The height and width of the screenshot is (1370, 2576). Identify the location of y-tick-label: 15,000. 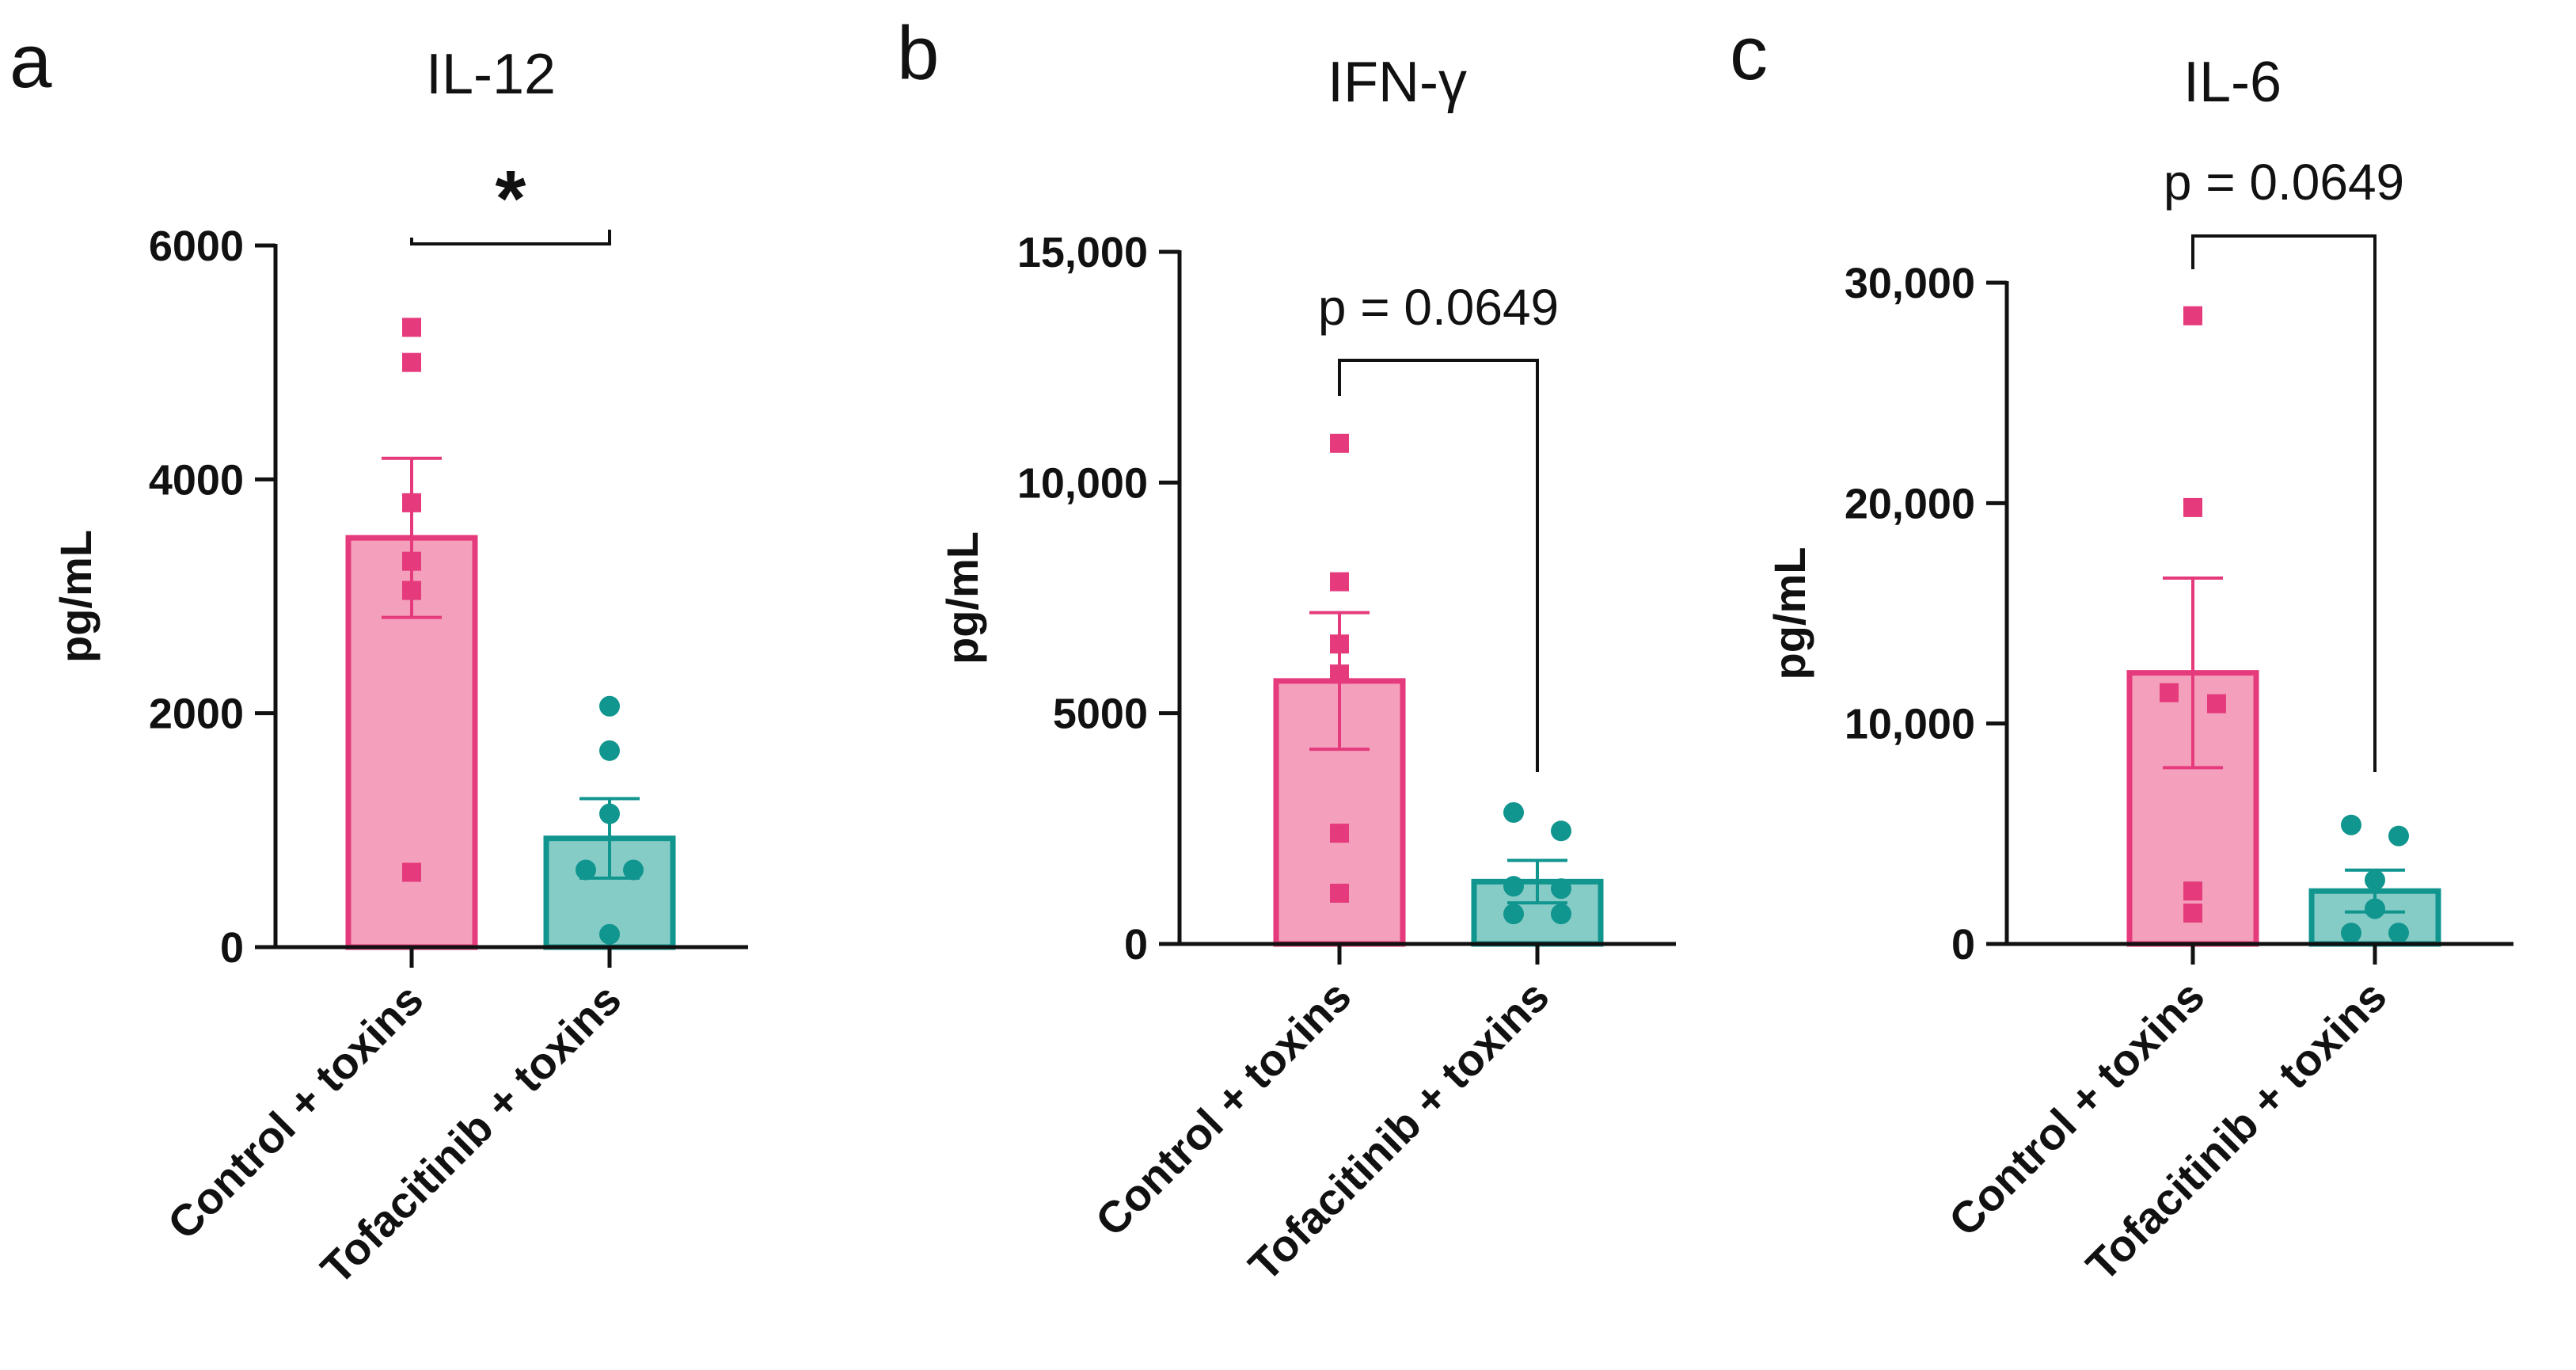
(1082, 252).